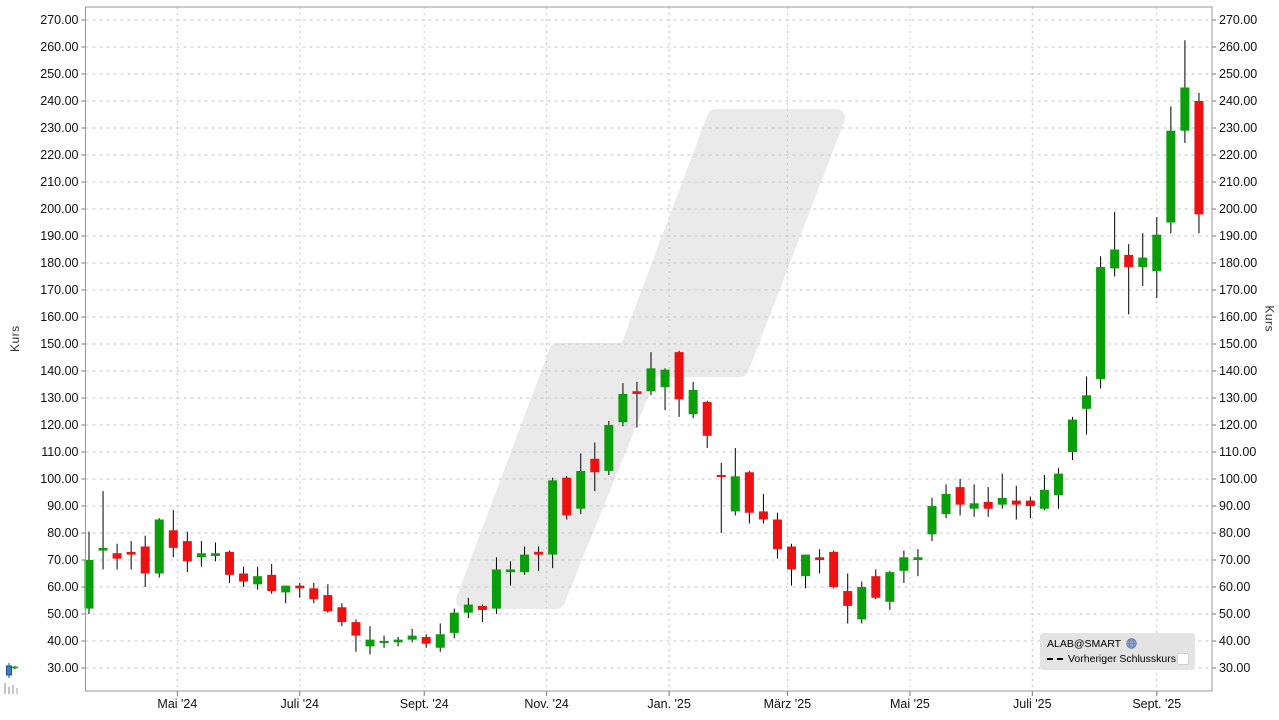  Describe the element at coordinates (59, 452) in the screenshot. I see `y-axis-label-left: 110.00` at that location.